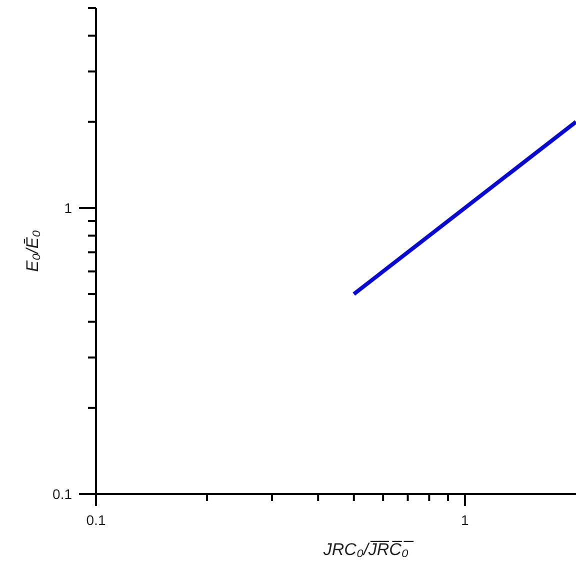 The image size is (576, 567). I want to click on x-axis-title: JRC₀/J̅R̅C̅₀̅, so click(368, 549).